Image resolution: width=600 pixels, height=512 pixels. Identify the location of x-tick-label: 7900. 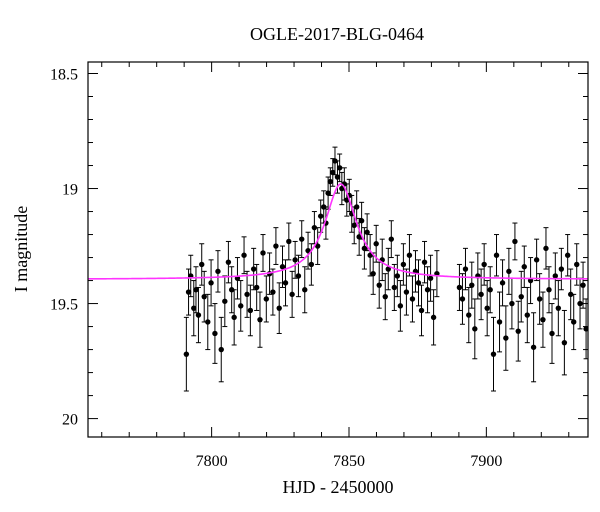
(486, 461).